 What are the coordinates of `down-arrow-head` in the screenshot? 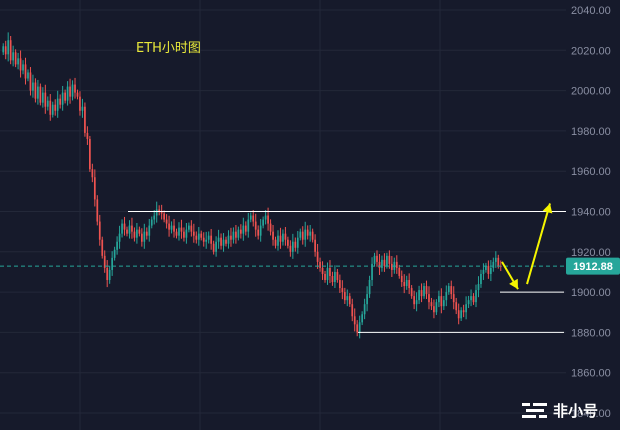 It's located at (513, 284).